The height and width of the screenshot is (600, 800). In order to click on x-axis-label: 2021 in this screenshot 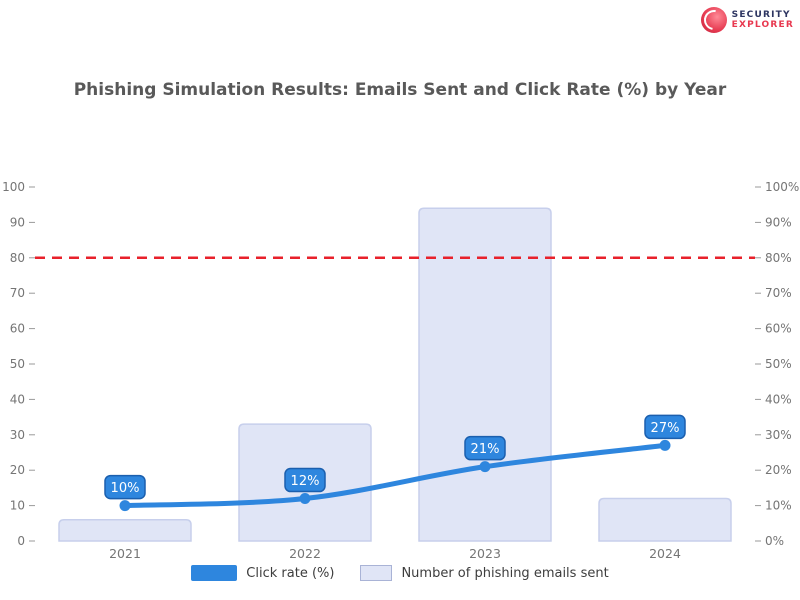, I will do `click(125, 553)`.